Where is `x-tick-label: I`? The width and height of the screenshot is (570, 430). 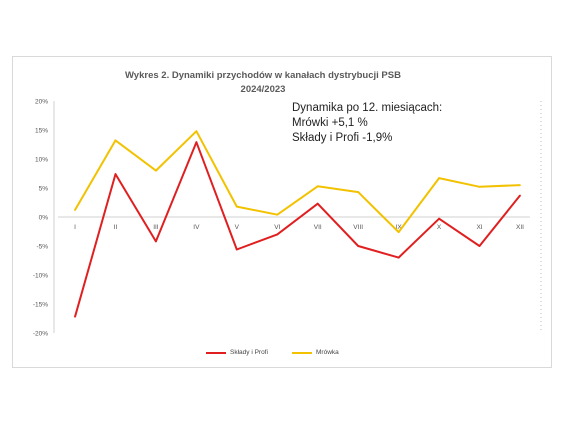
x-tick-label: I is located at coordinates (75, 227).